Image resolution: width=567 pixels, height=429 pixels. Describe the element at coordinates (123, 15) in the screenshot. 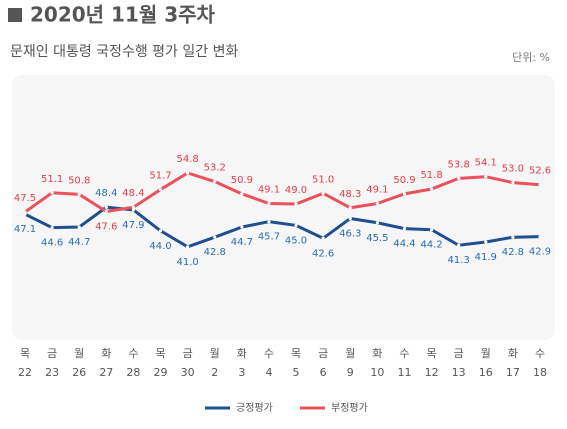

I see `chart-title: 2020년 11월 3주차` at that location.